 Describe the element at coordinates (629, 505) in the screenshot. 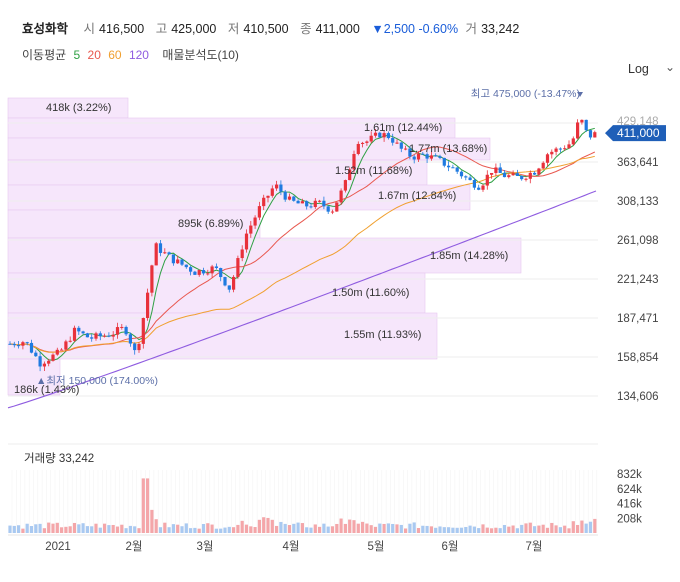

I see `volume-tick-label: 416k` at that location.